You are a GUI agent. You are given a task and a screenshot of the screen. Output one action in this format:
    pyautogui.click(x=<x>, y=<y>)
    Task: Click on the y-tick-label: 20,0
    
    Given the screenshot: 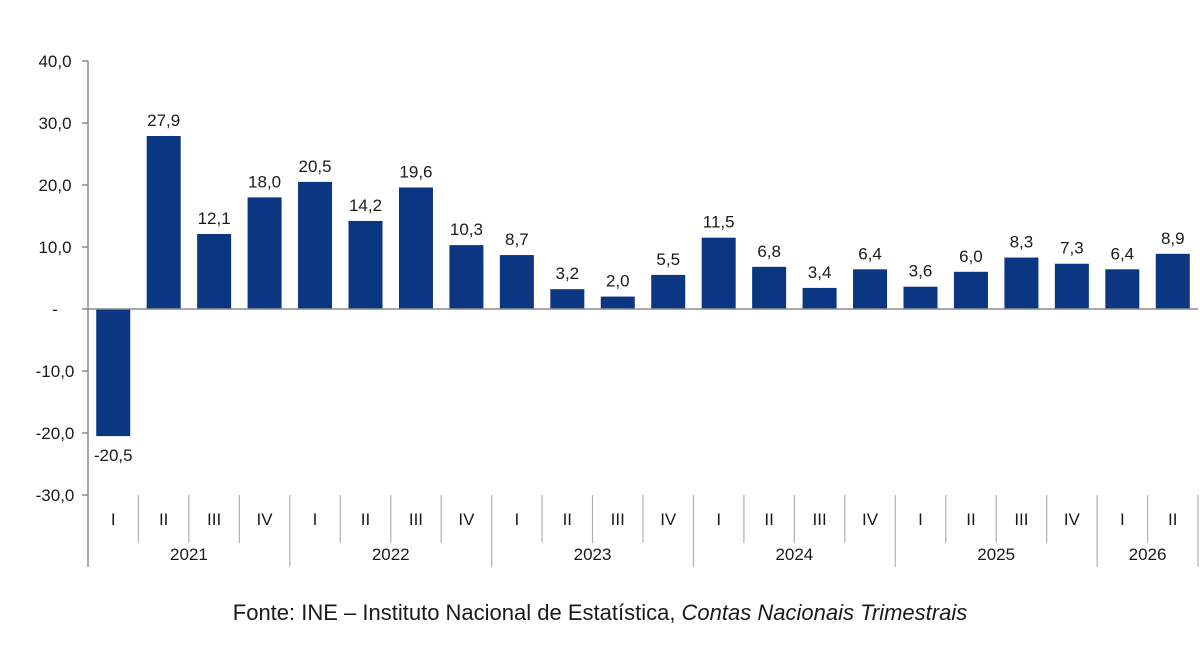 What is the action you would take?
    pyautogui.click(x=54, y=185)
    